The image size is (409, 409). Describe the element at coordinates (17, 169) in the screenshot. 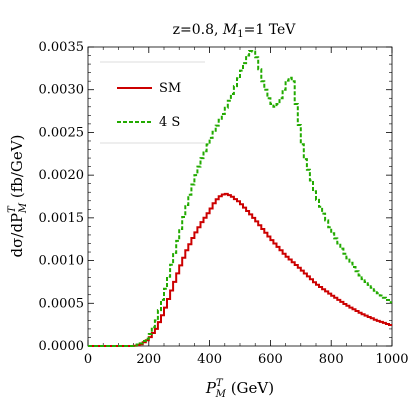

I see `ylabel-post: (fb/GeV)` at that location.